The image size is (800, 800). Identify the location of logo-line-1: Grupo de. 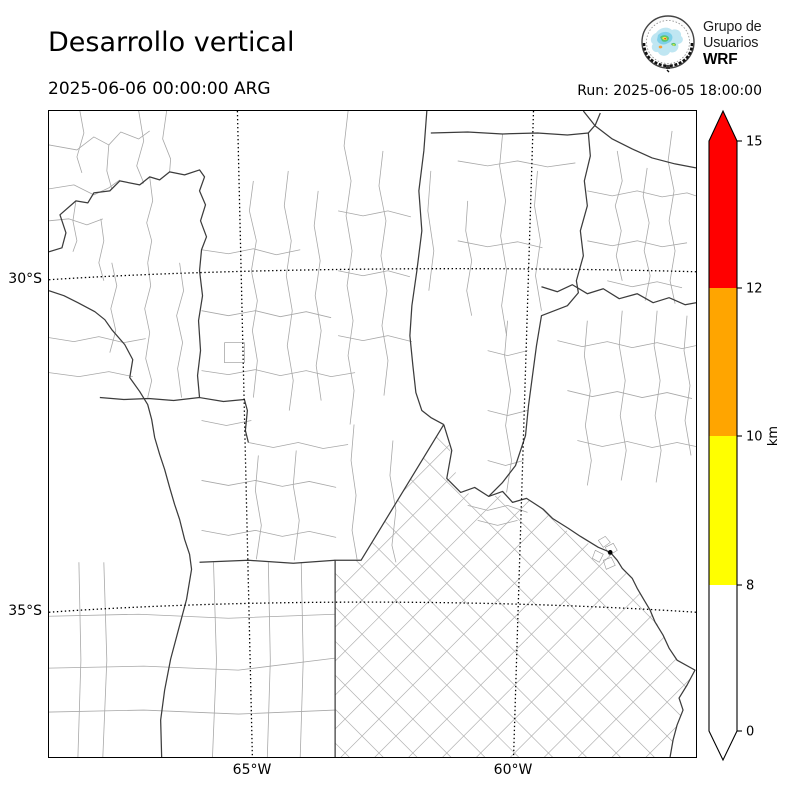
(732, 26).